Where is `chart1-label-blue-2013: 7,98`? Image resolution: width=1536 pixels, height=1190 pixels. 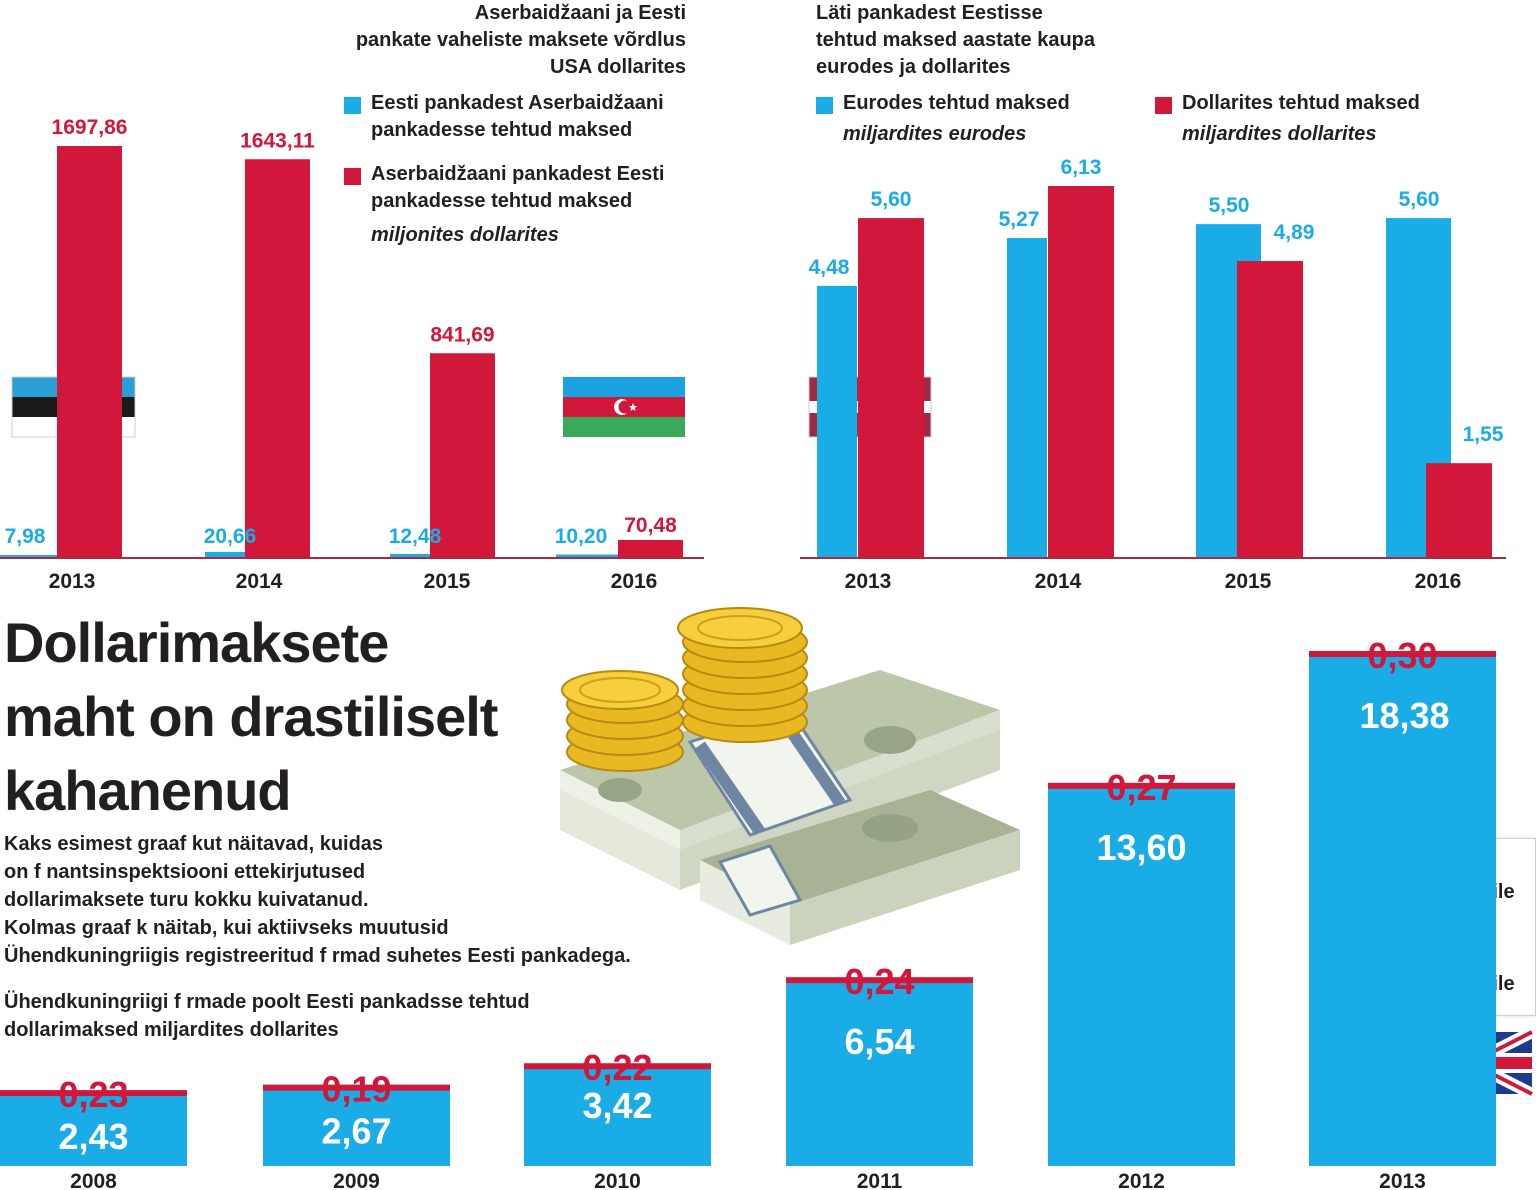 chart1-label-blue-2013: 7,98 is located at coordinates (25, 536).